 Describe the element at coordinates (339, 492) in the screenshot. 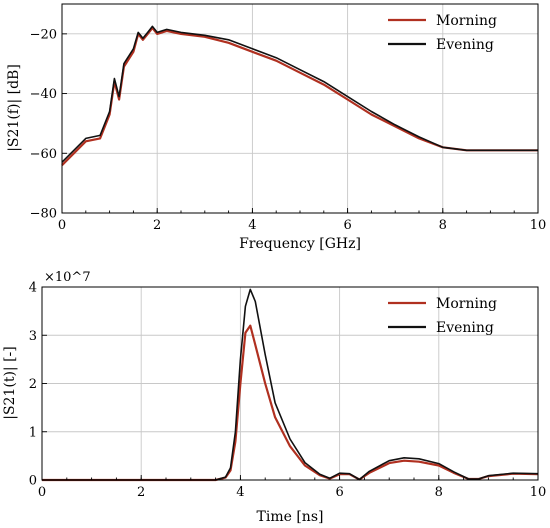

I see `time-x-tick-label: 6` at that location.